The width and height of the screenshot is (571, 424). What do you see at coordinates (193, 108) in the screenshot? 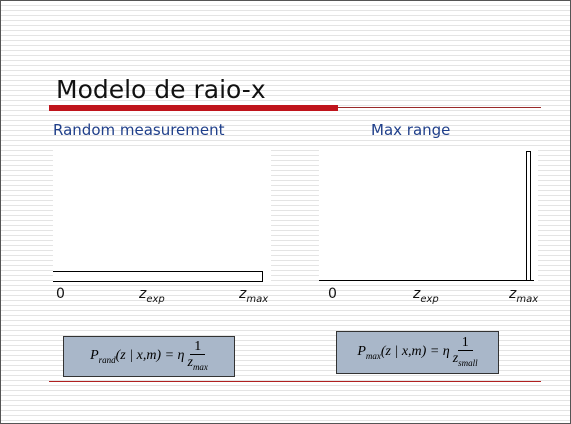
I see `title-bar` at bounding box center [193, 108].